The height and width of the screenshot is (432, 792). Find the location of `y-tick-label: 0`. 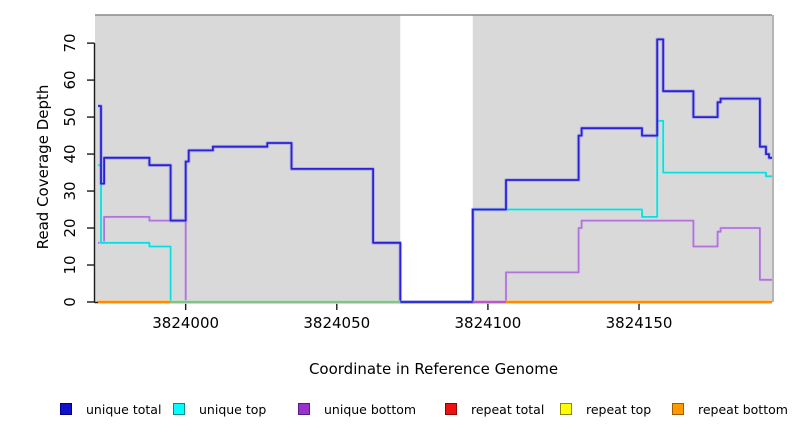

y-tick-label: 0 is located at coordinates (70, 302).